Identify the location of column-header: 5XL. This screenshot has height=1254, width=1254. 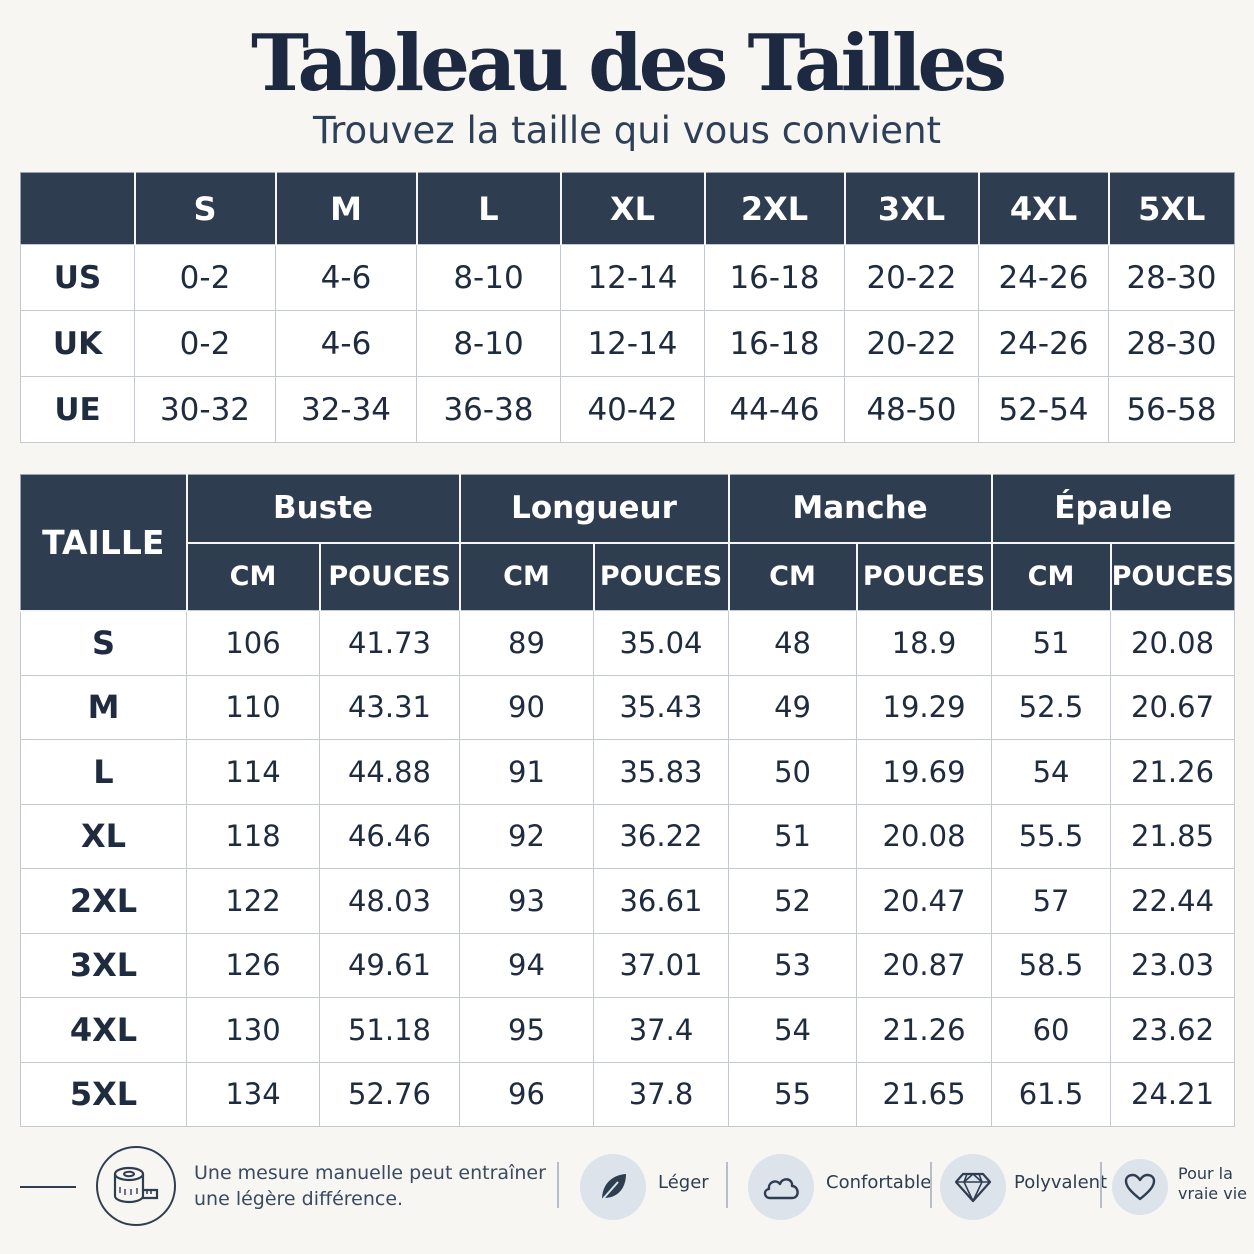
(1171, 208).